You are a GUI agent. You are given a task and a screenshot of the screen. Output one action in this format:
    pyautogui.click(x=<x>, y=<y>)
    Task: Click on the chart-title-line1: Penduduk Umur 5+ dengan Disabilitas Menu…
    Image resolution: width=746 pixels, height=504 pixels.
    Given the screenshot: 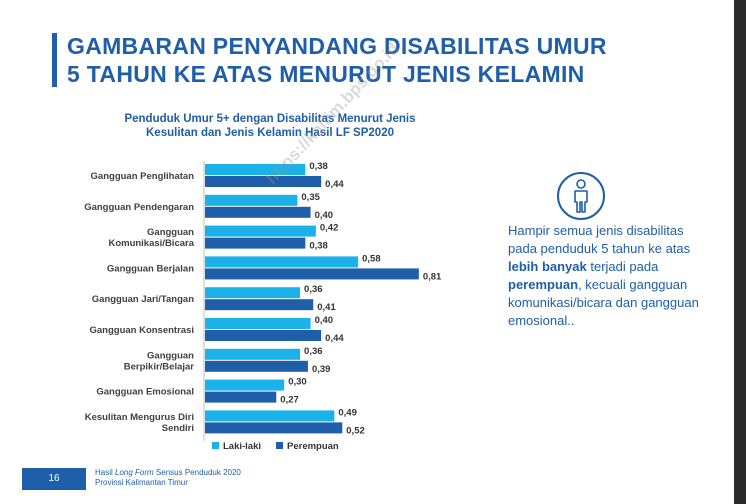 What is the action you would take?
    pyautogui.click(x=270, y=119)
    